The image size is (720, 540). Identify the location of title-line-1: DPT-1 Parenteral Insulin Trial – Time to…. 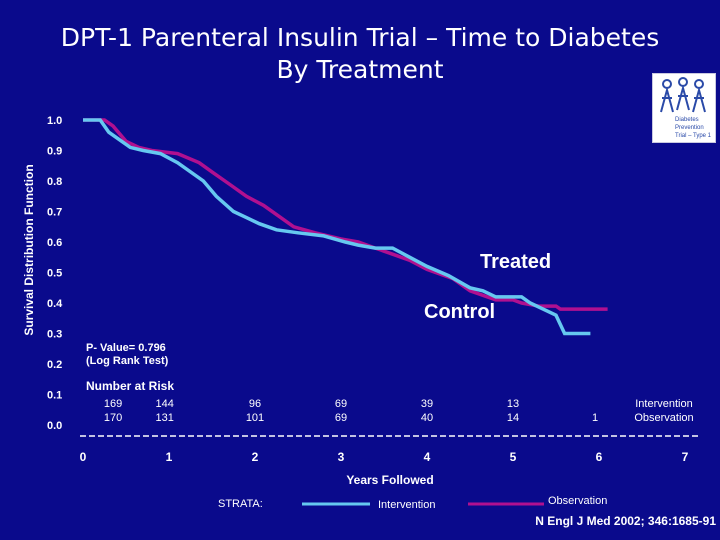
(360, 37).